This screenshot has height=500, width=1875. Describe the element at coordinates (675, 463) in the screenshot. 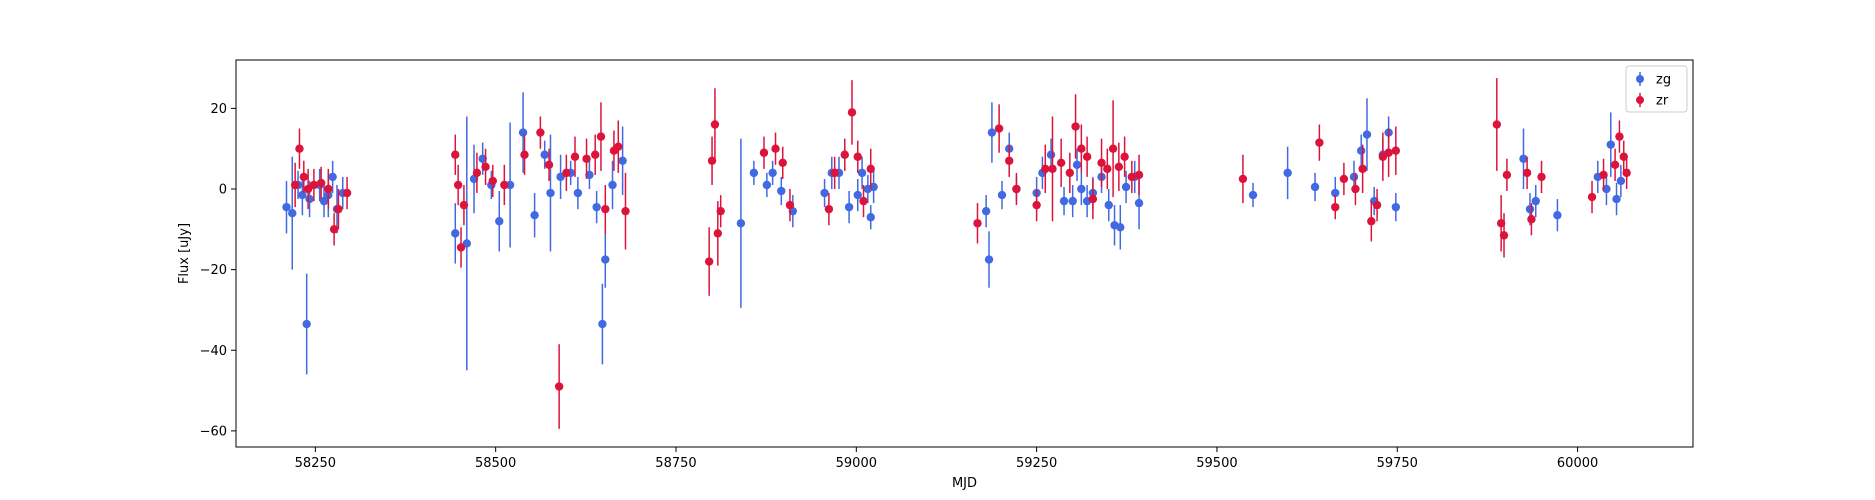

I see `x-tick-label: 58750` at that location.